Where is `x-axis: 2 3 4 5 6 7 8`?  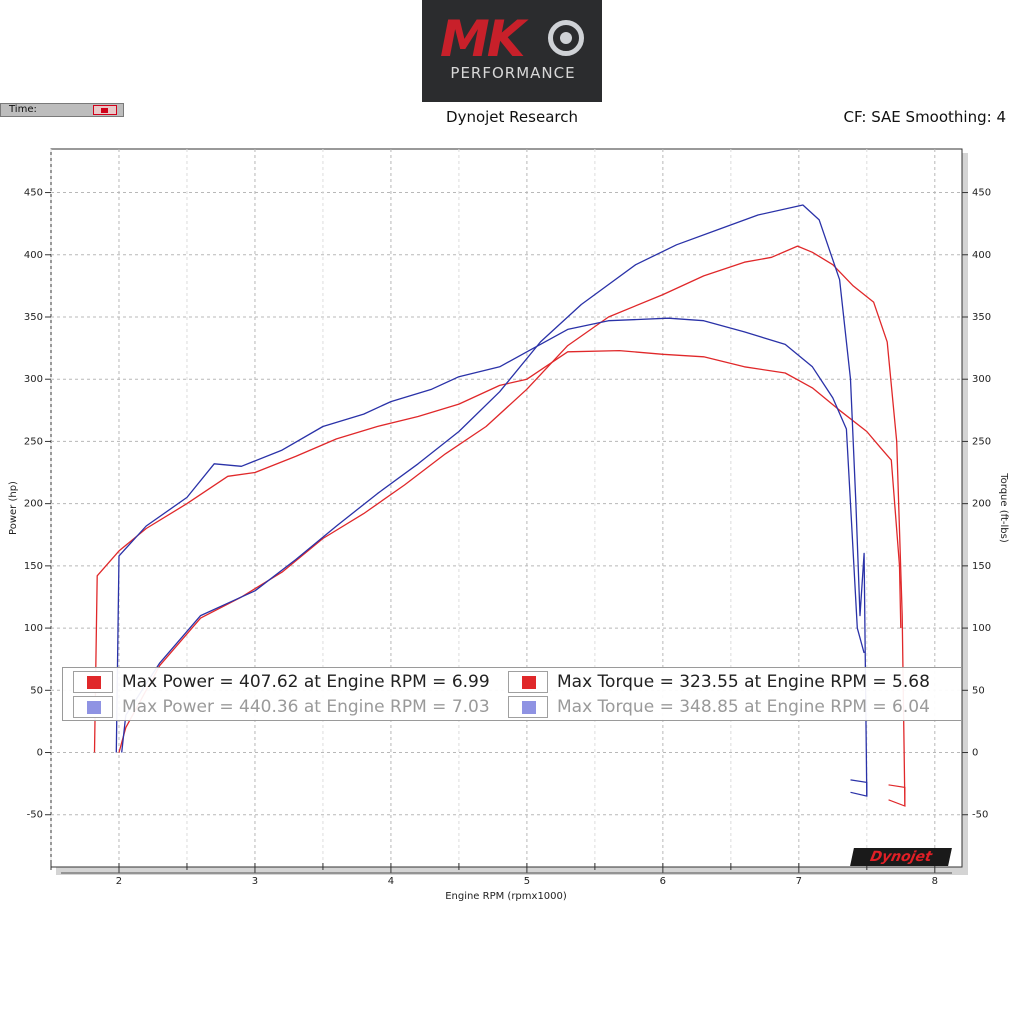 x-axis: 2 3 4 5 6 7 8 is located at coordinates (501, 875).